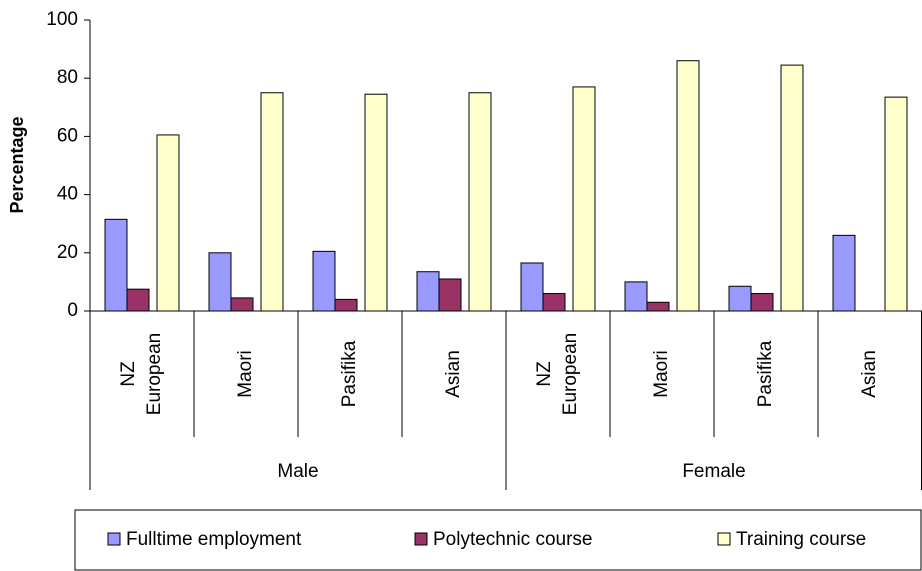 The image size is (922, 571). I want to click on y-tick-label: 80, so click(67, 77).